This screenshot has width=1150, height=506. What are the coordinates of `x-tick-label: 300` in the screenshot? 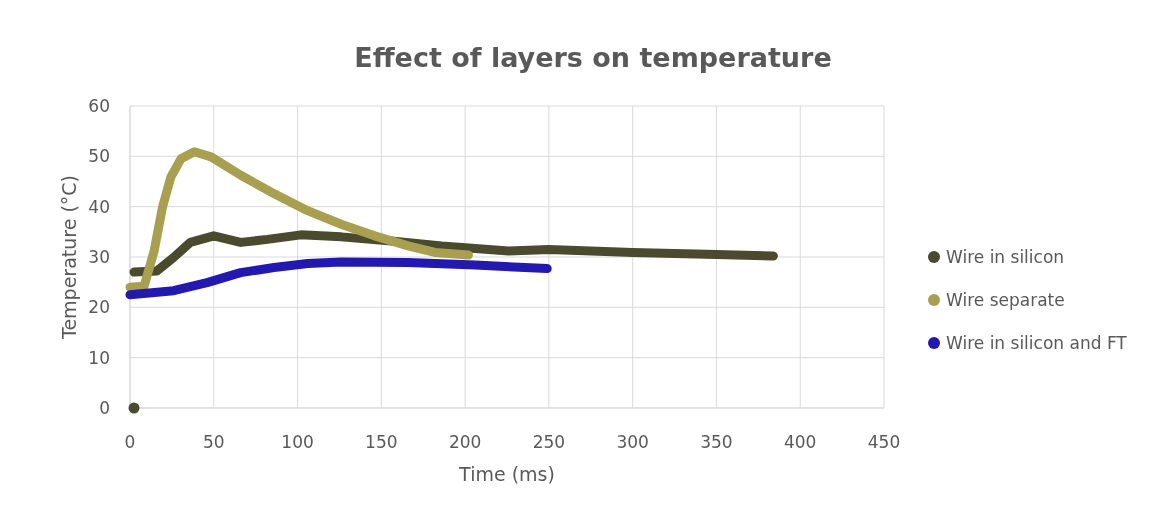 It's located at (632, 442).